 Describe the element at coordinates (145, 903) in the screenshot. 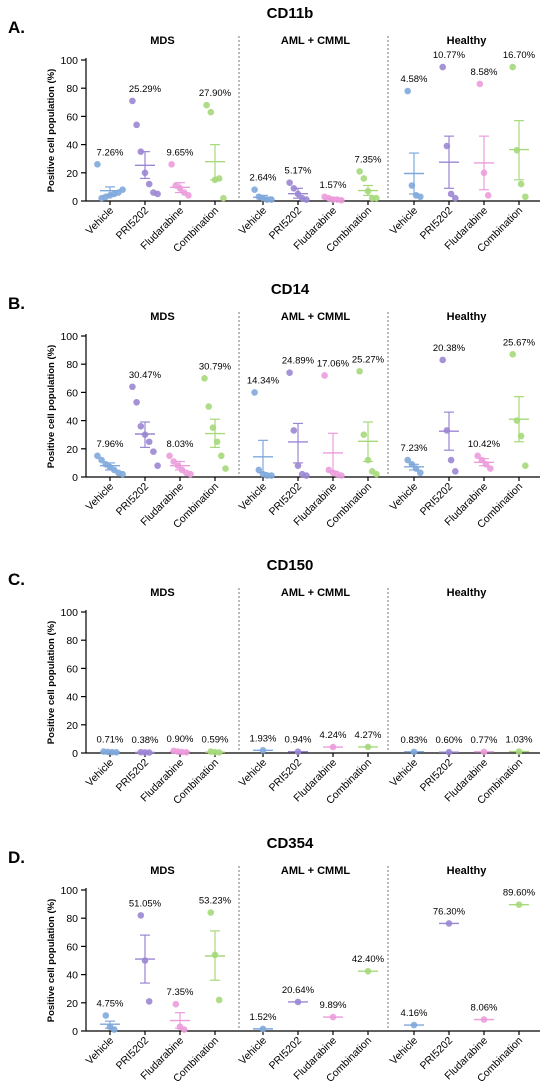

I see `percent-label: 51.05%` at that location.